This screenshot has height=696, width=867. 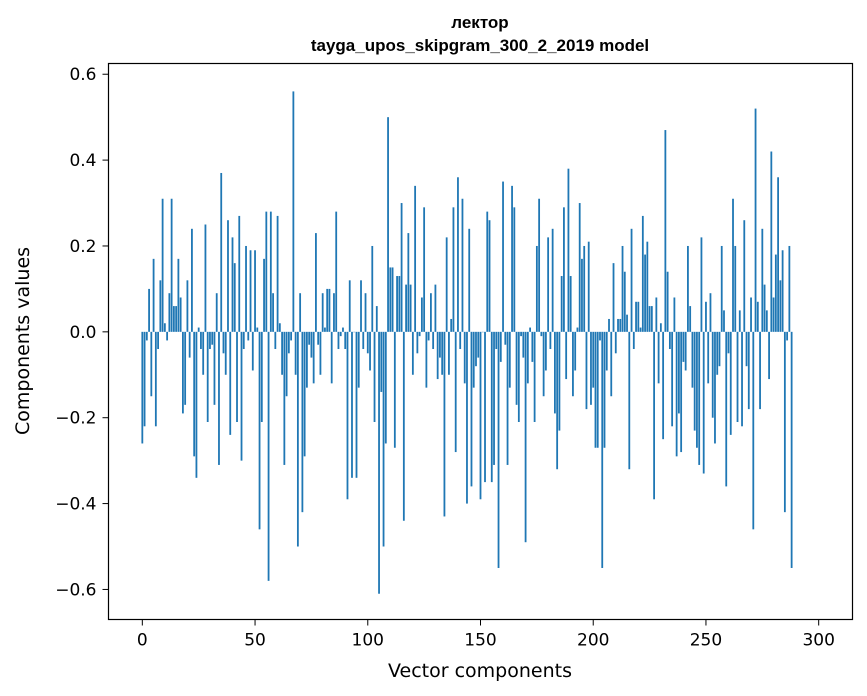 What do you see at coordinates (75, 590) in the screenshot?
I see `y-tick-label: −0.6` at bounding box center [75, 590].